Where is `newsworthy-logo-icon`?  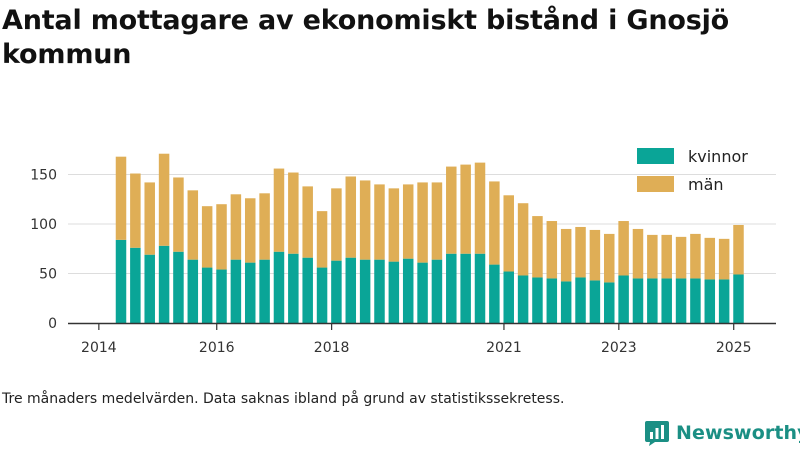
newsworthy-logo-icon is located at coordinates (657, 433).